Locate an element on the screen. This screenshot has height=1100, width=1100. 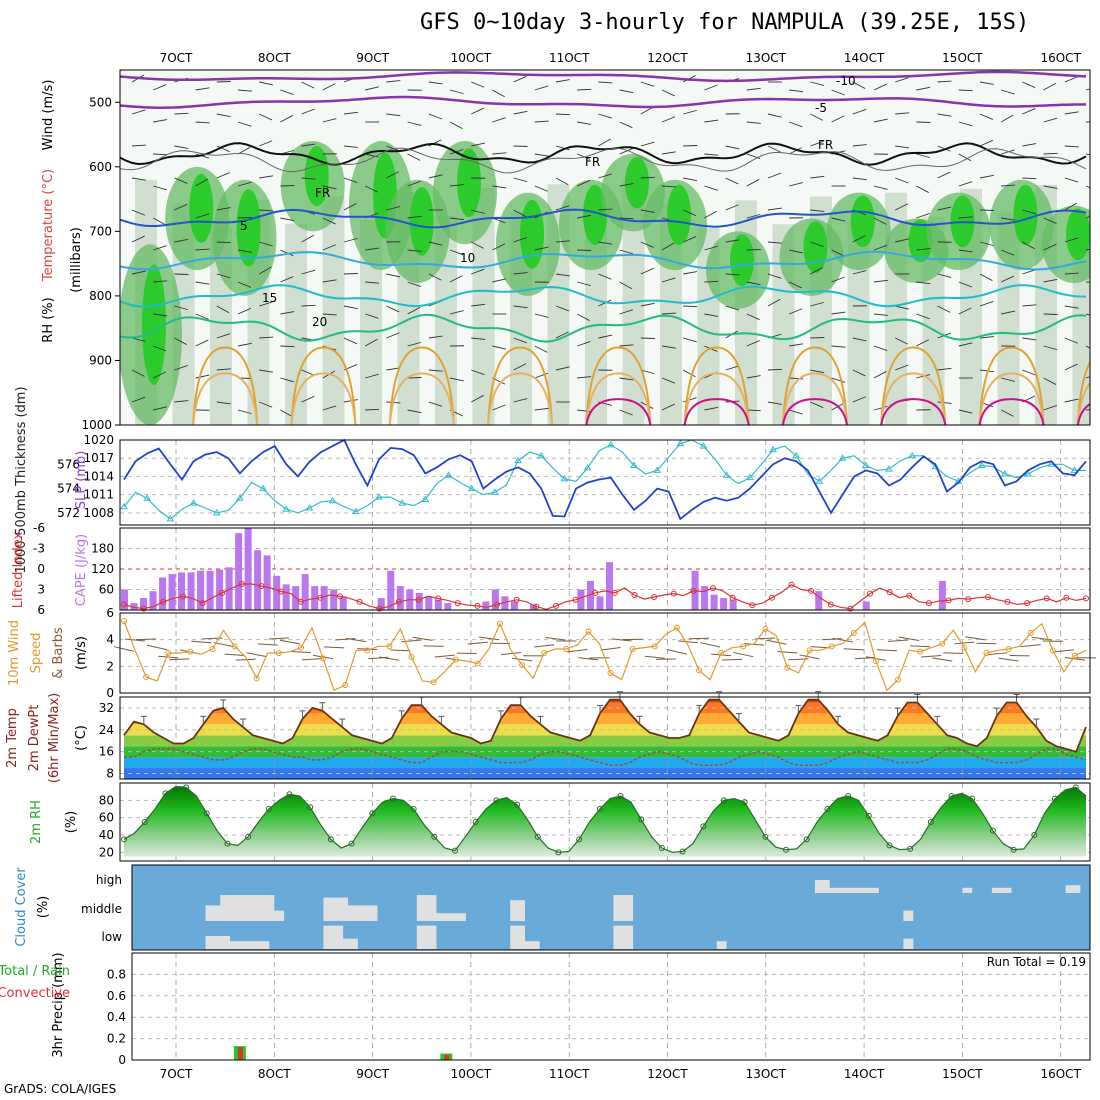
li-tick-label: -6 is located at coordinates (39, 528).